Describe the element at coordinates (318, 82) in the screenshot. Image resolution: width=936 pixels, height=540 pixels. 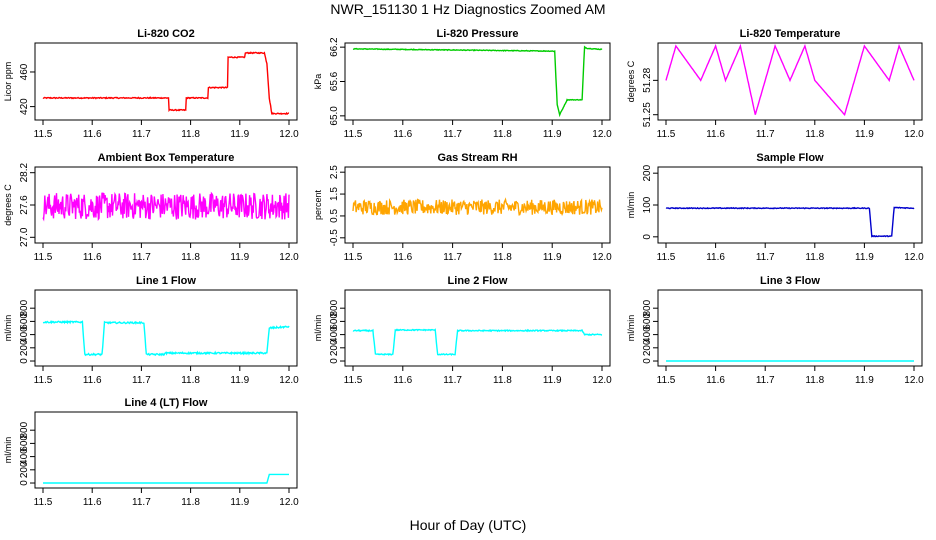
I see `y-axis-label: kPa` at that location.